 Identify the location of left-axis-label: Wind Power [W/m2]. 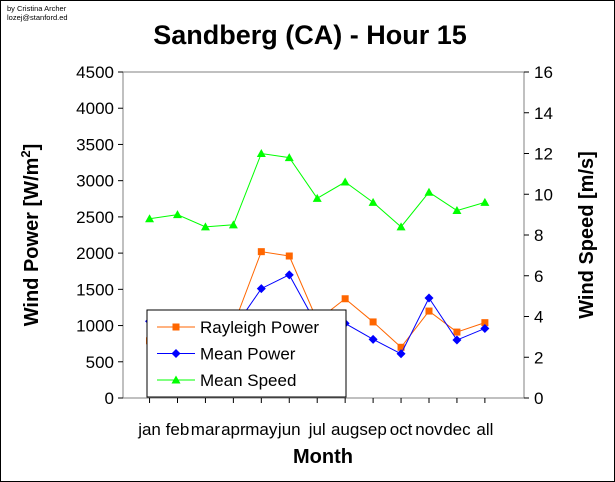
(30, 235).